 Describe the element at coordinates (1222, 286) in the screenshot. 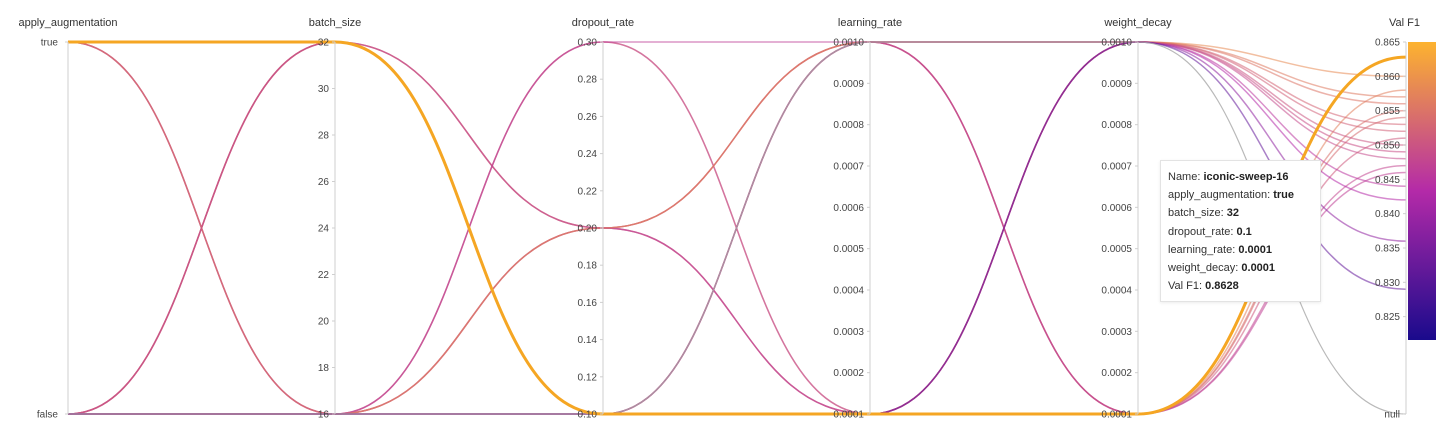

I see `tooltip-row-value: 0.8628` at that location.